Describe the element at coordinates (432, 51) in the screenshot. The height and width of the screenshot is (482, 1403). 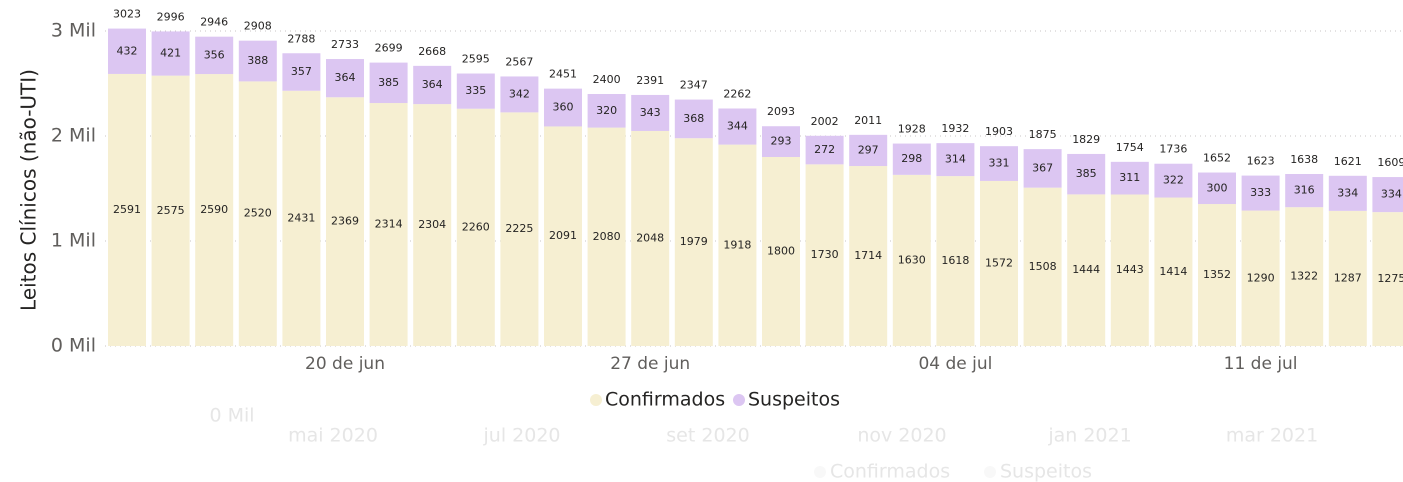
I see `total-label: 2668` at that location.